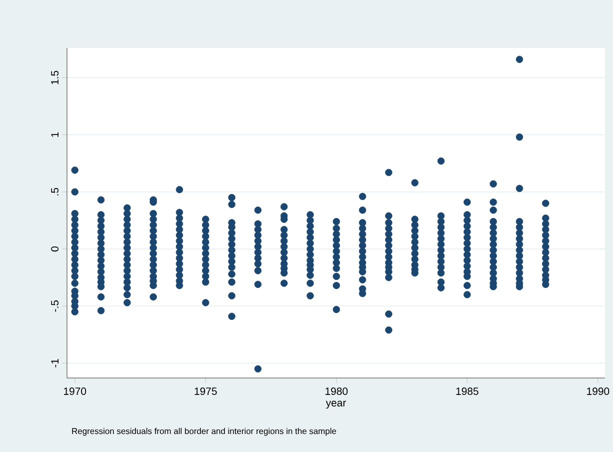 The width and height of the screenshot is (613, 452). I want to click on x-tick-label: 1975, so click(205, 391).